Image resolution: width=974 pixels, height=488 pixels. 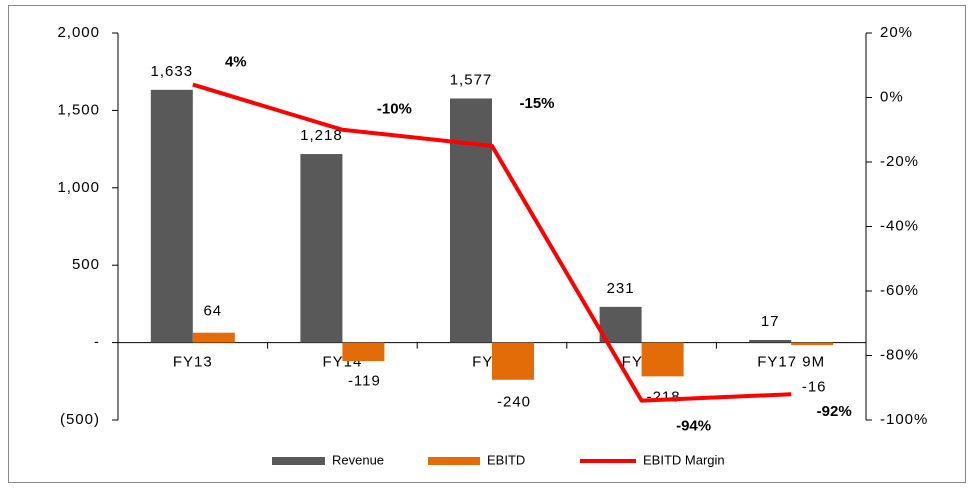 What do you see at coordinates (394, 109) in the screenshot?
I see `margin-label: -10%` at bounding box center [394, 109].